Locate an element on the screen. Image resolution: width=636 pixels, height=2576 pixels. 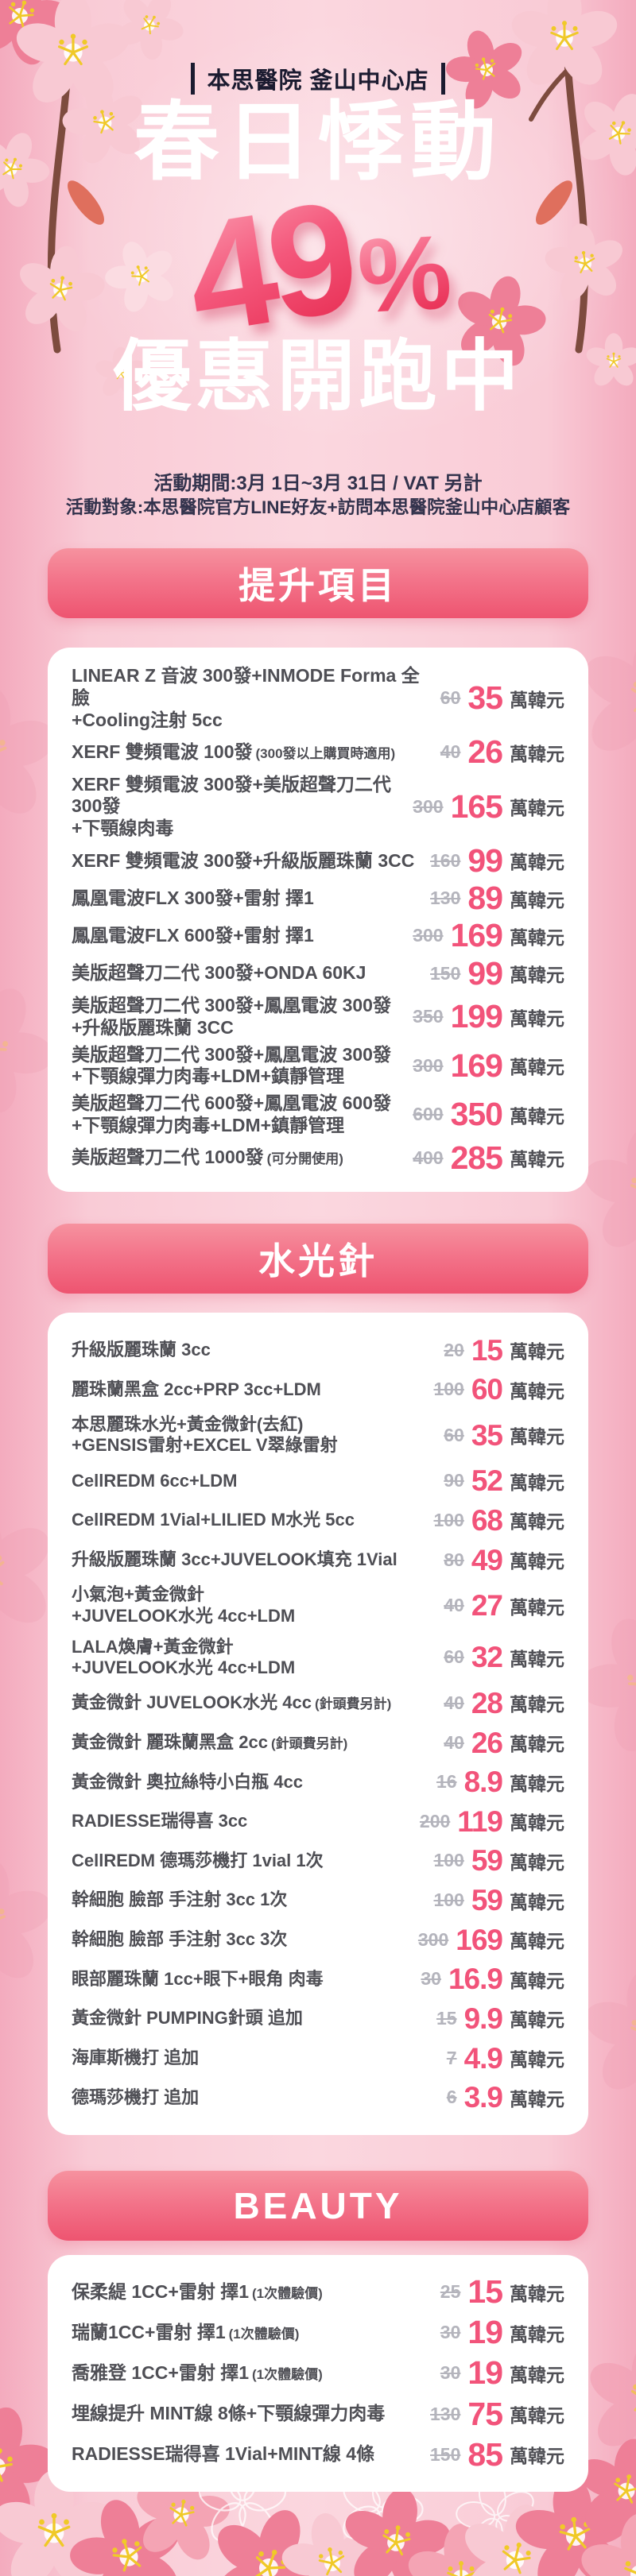
new-price: 15 is located at coordinates (485, 2292).